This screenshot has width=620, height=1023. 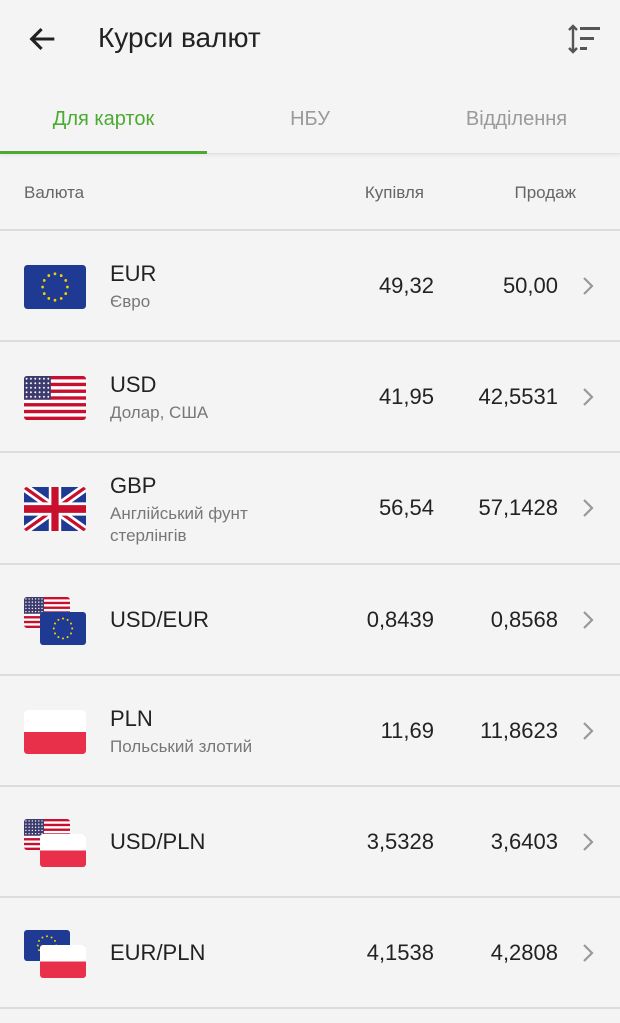 I want to click on buy-rate: 11,69, so click(x=407, y=730).